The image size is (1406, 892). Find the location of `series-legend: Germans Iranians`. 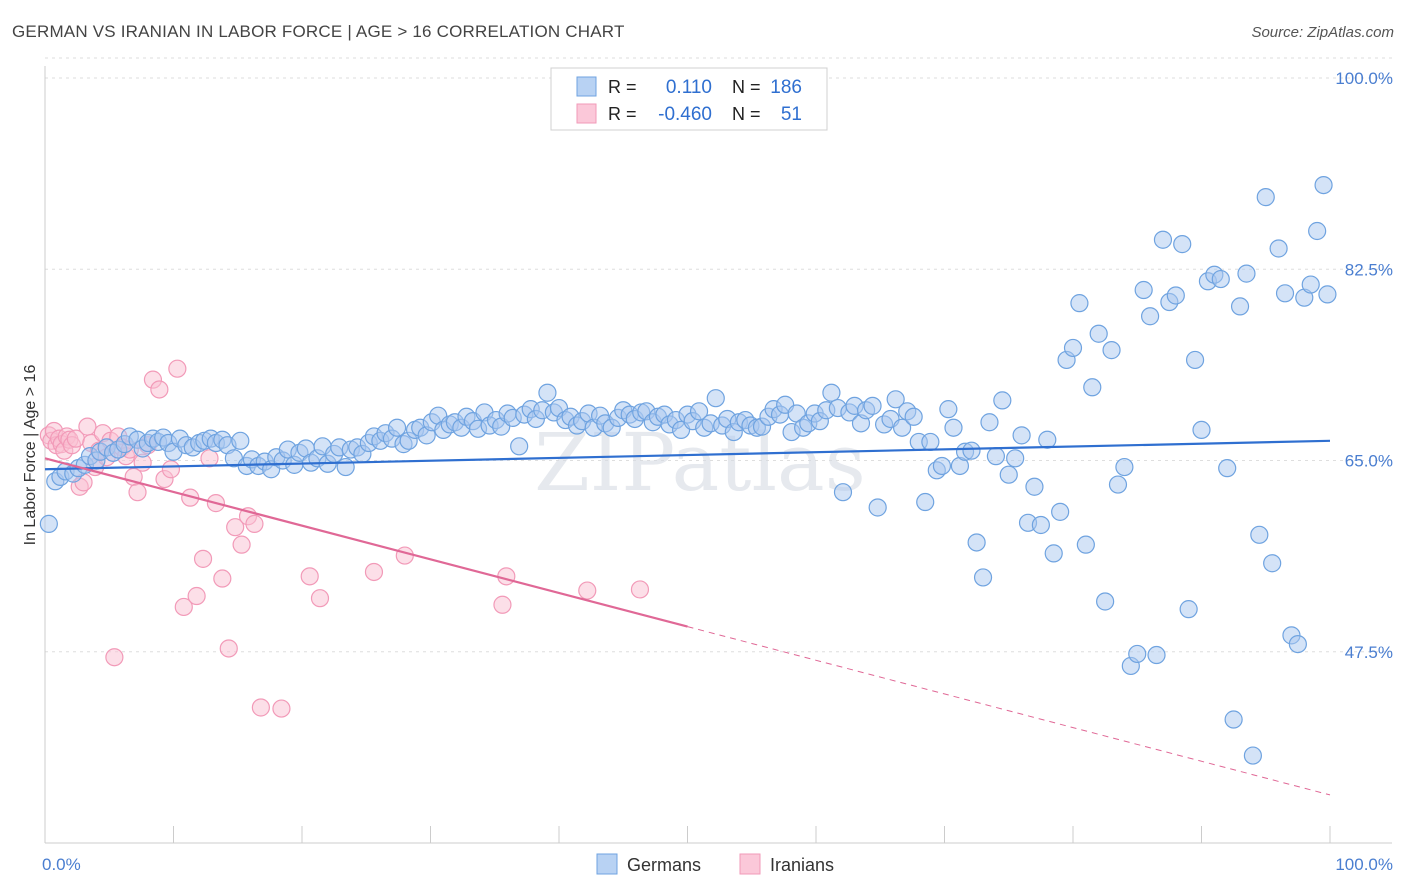

series-legend: Germans Iranians is located at coordinates (715, 864).